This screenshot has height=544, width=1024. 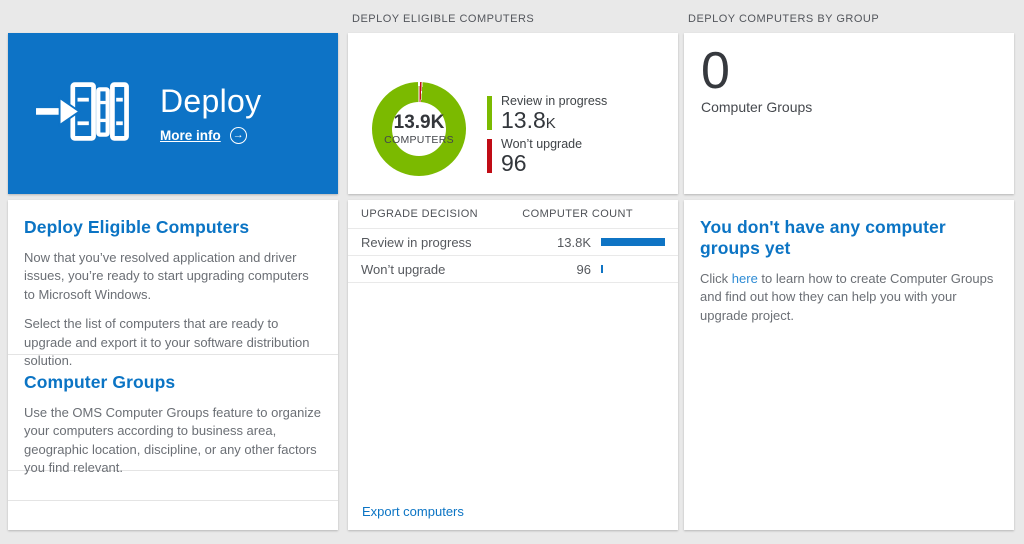 What do you see at coordinates (513, 242) in the screenshot?
I see `table-row: Review in progress 13.8K` at bounding box center [513, 242].